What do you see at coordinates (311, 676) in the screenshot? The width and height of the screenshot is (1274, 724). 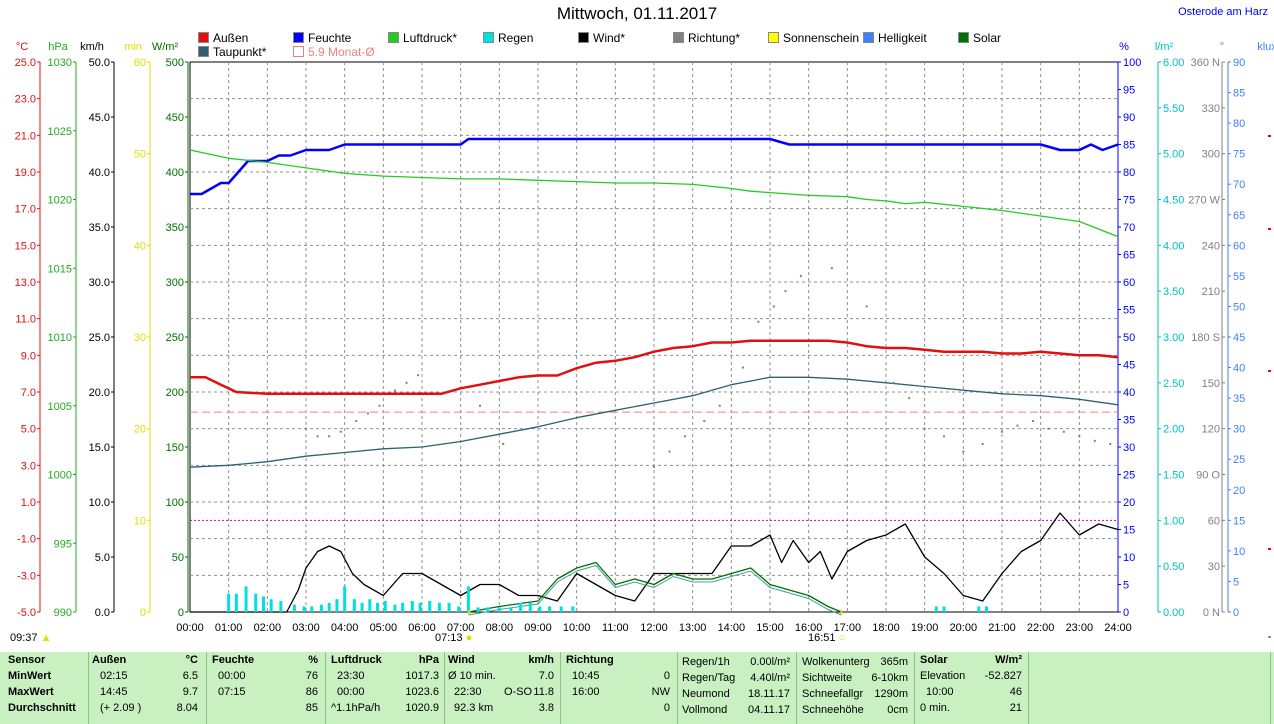 I see `feuchte-min-value: 76` at bounding box center [311, 676].